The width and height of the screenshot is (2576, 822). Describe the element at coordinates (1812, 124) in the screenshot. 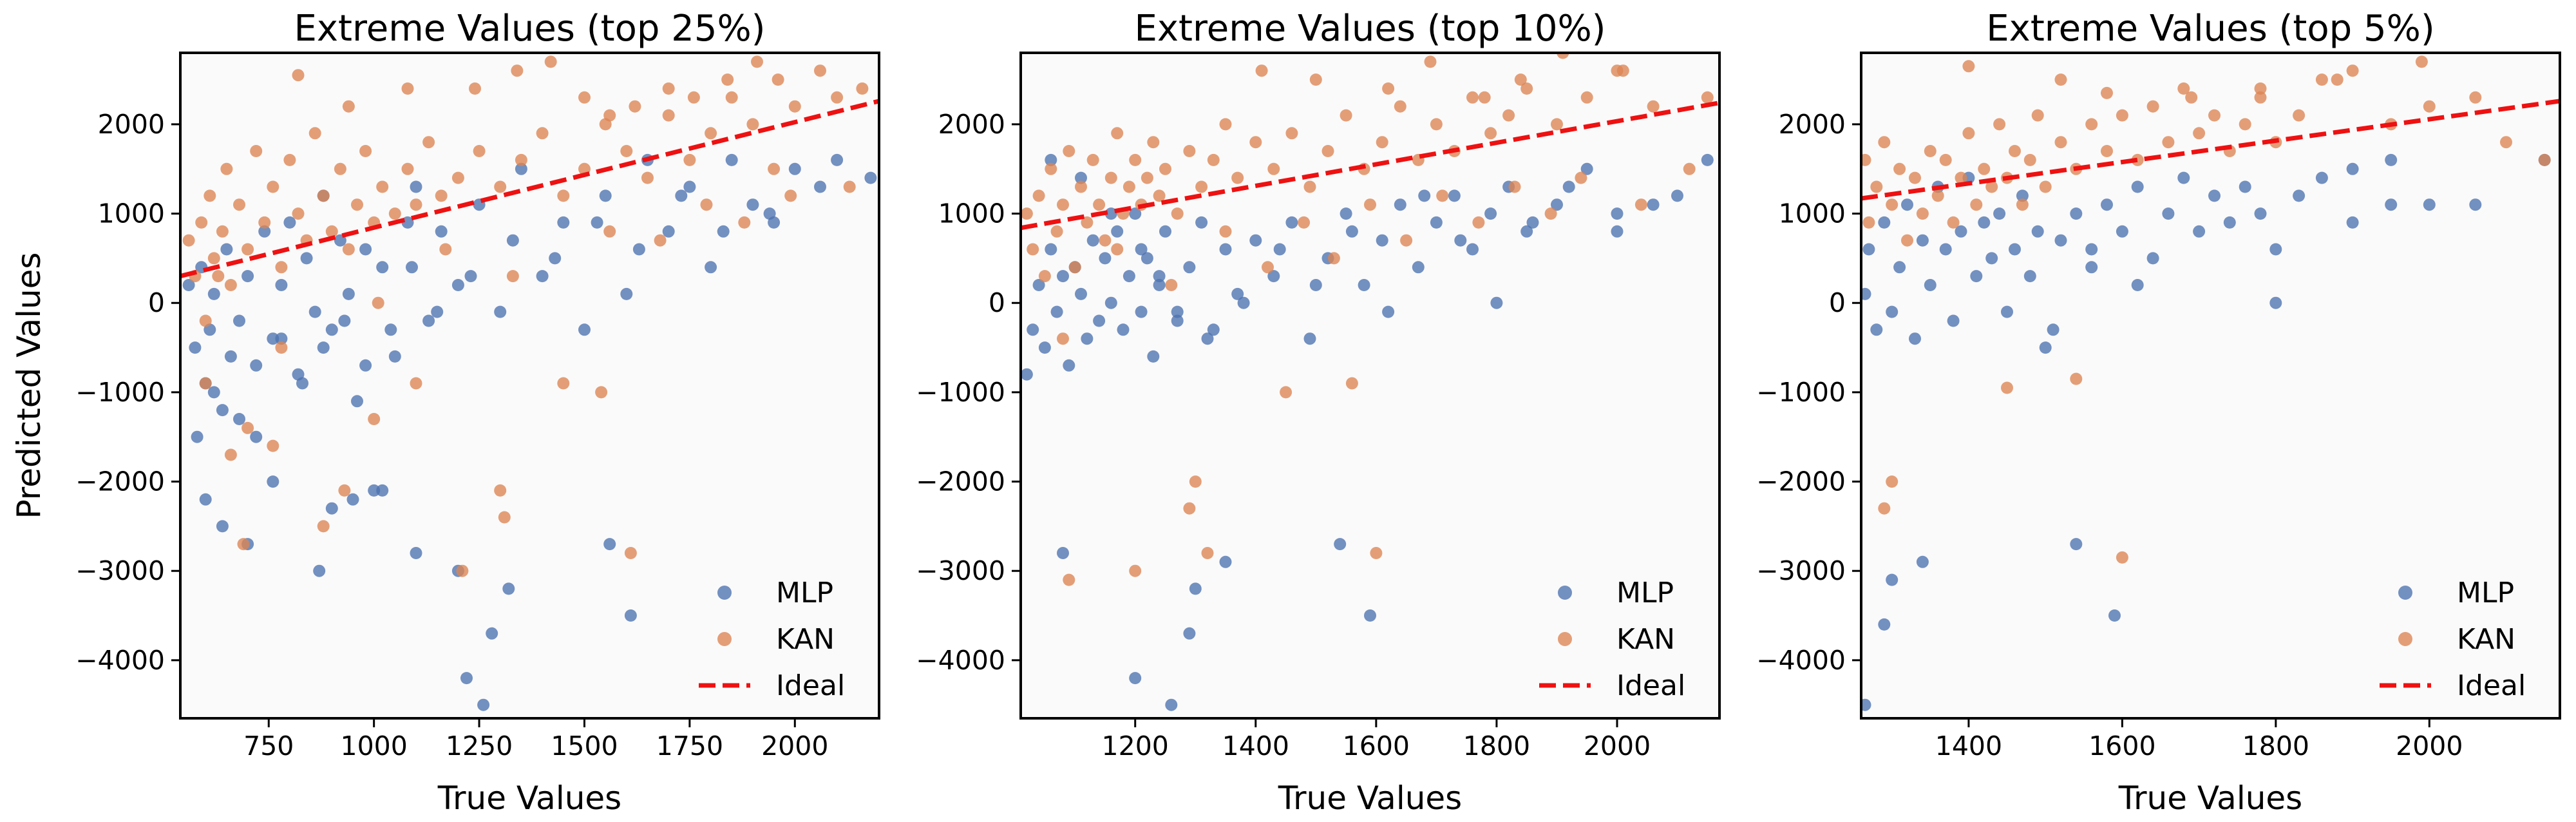

I see `y-tick-label: 2000` at that location.